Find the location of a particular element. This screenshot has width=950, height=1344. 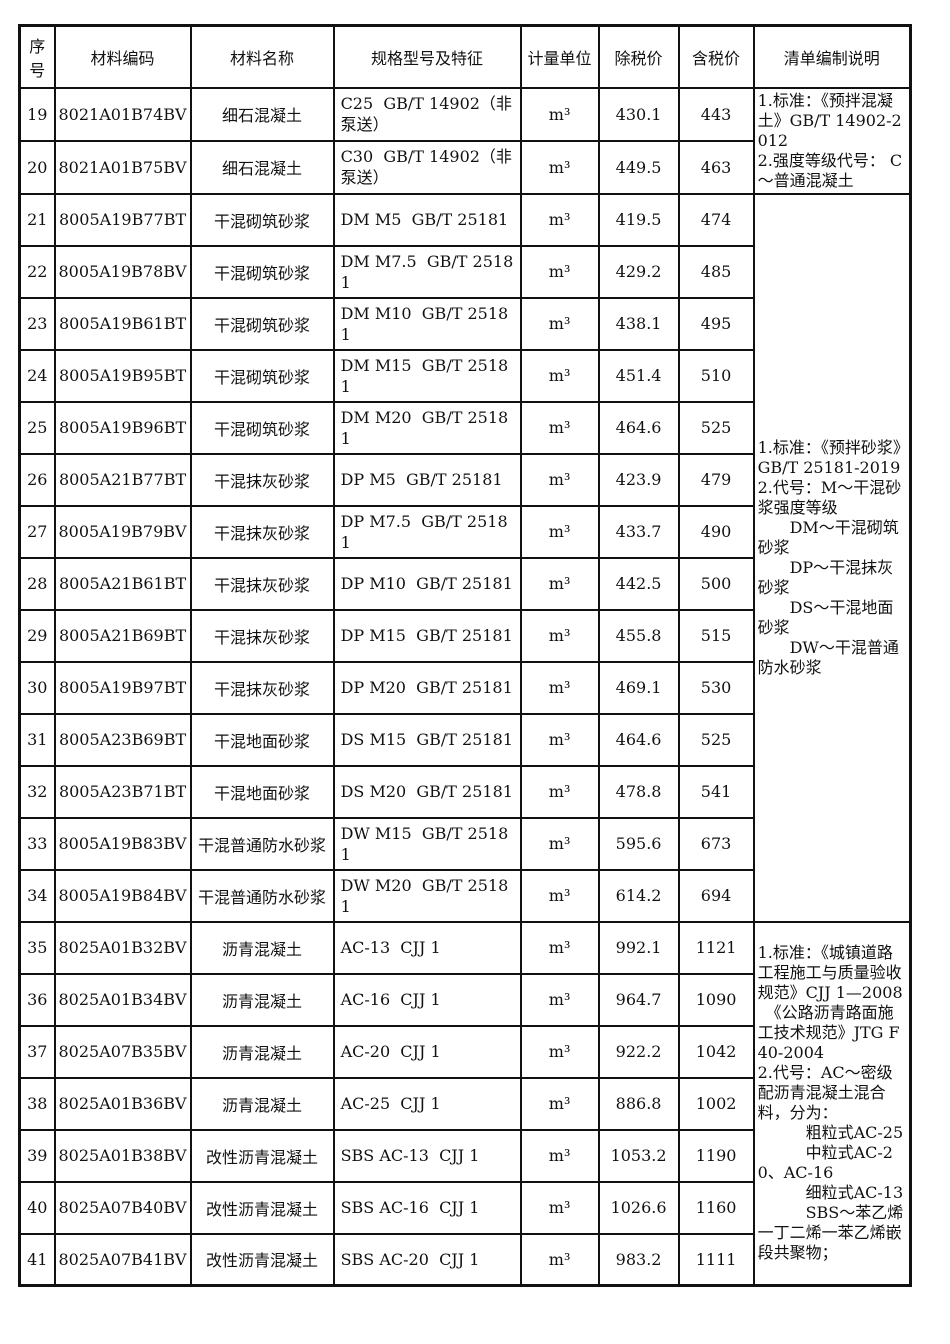

price-ex-tax-cell: 423.9 is located at coordinates (638, 479).